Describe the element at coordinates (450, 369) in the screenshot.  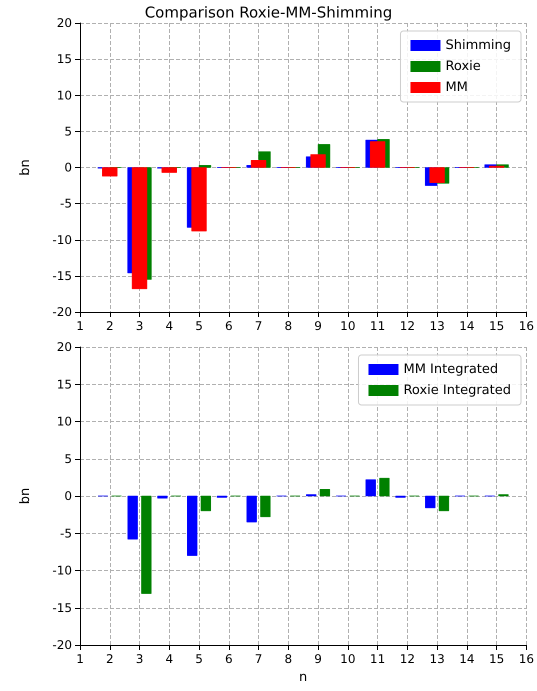
I see `legend-label: MM Integrated` at that location.